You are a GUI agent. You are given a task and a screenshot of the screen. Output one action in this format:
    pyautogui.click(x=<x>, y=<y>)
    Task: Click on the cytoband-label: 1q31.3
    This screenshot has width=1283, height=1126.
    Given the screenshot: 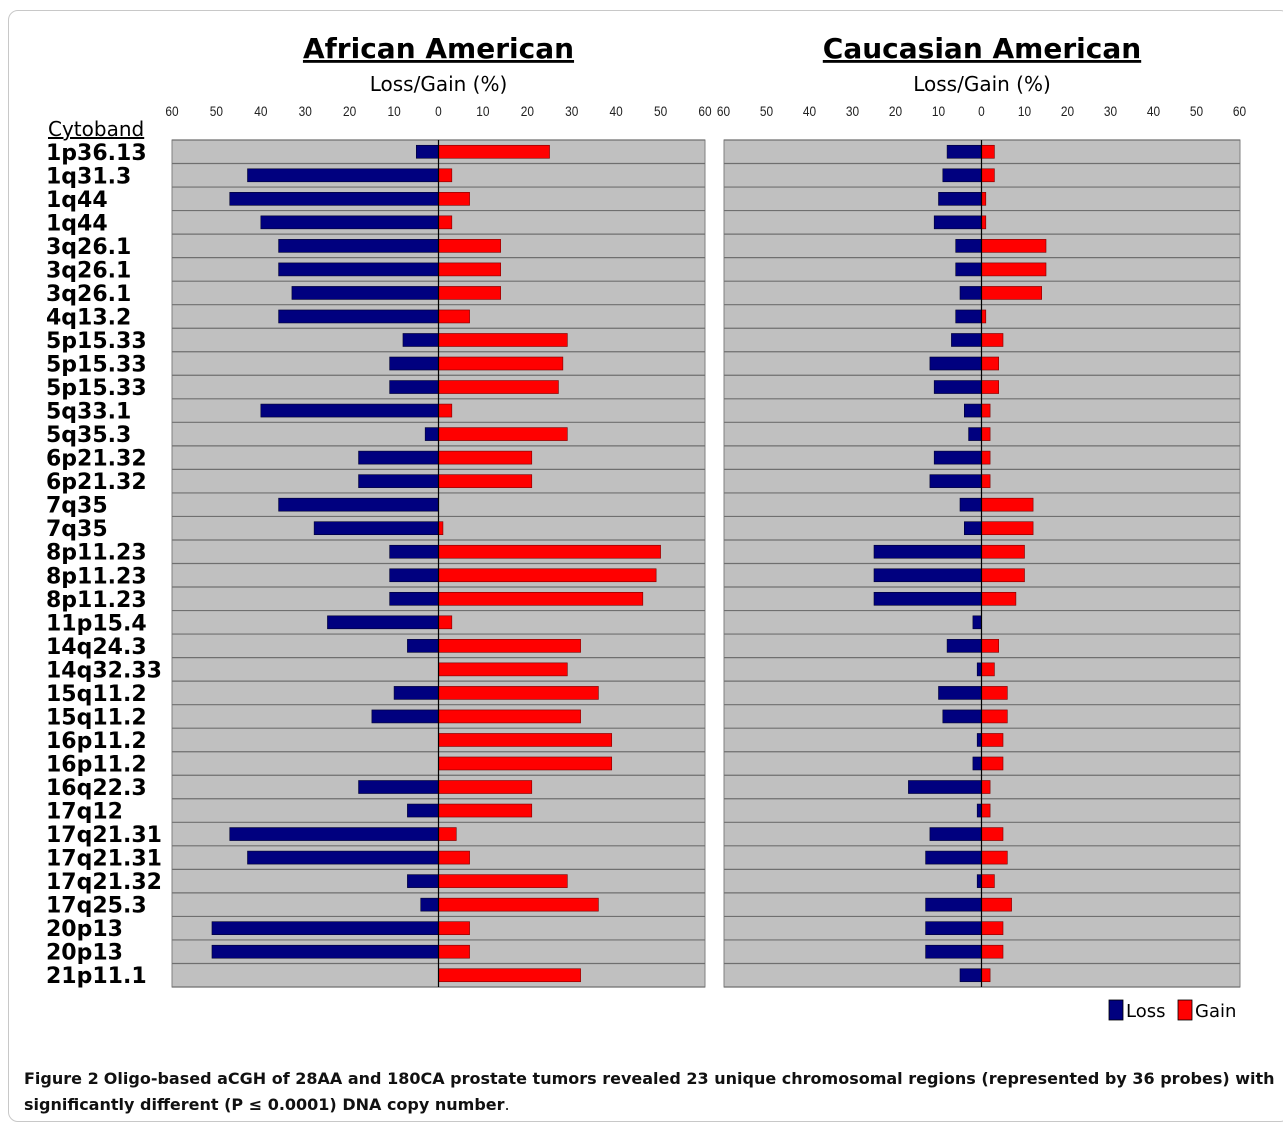 What is the action you would take?
    pyautogui.click(x=88, y=176)
    